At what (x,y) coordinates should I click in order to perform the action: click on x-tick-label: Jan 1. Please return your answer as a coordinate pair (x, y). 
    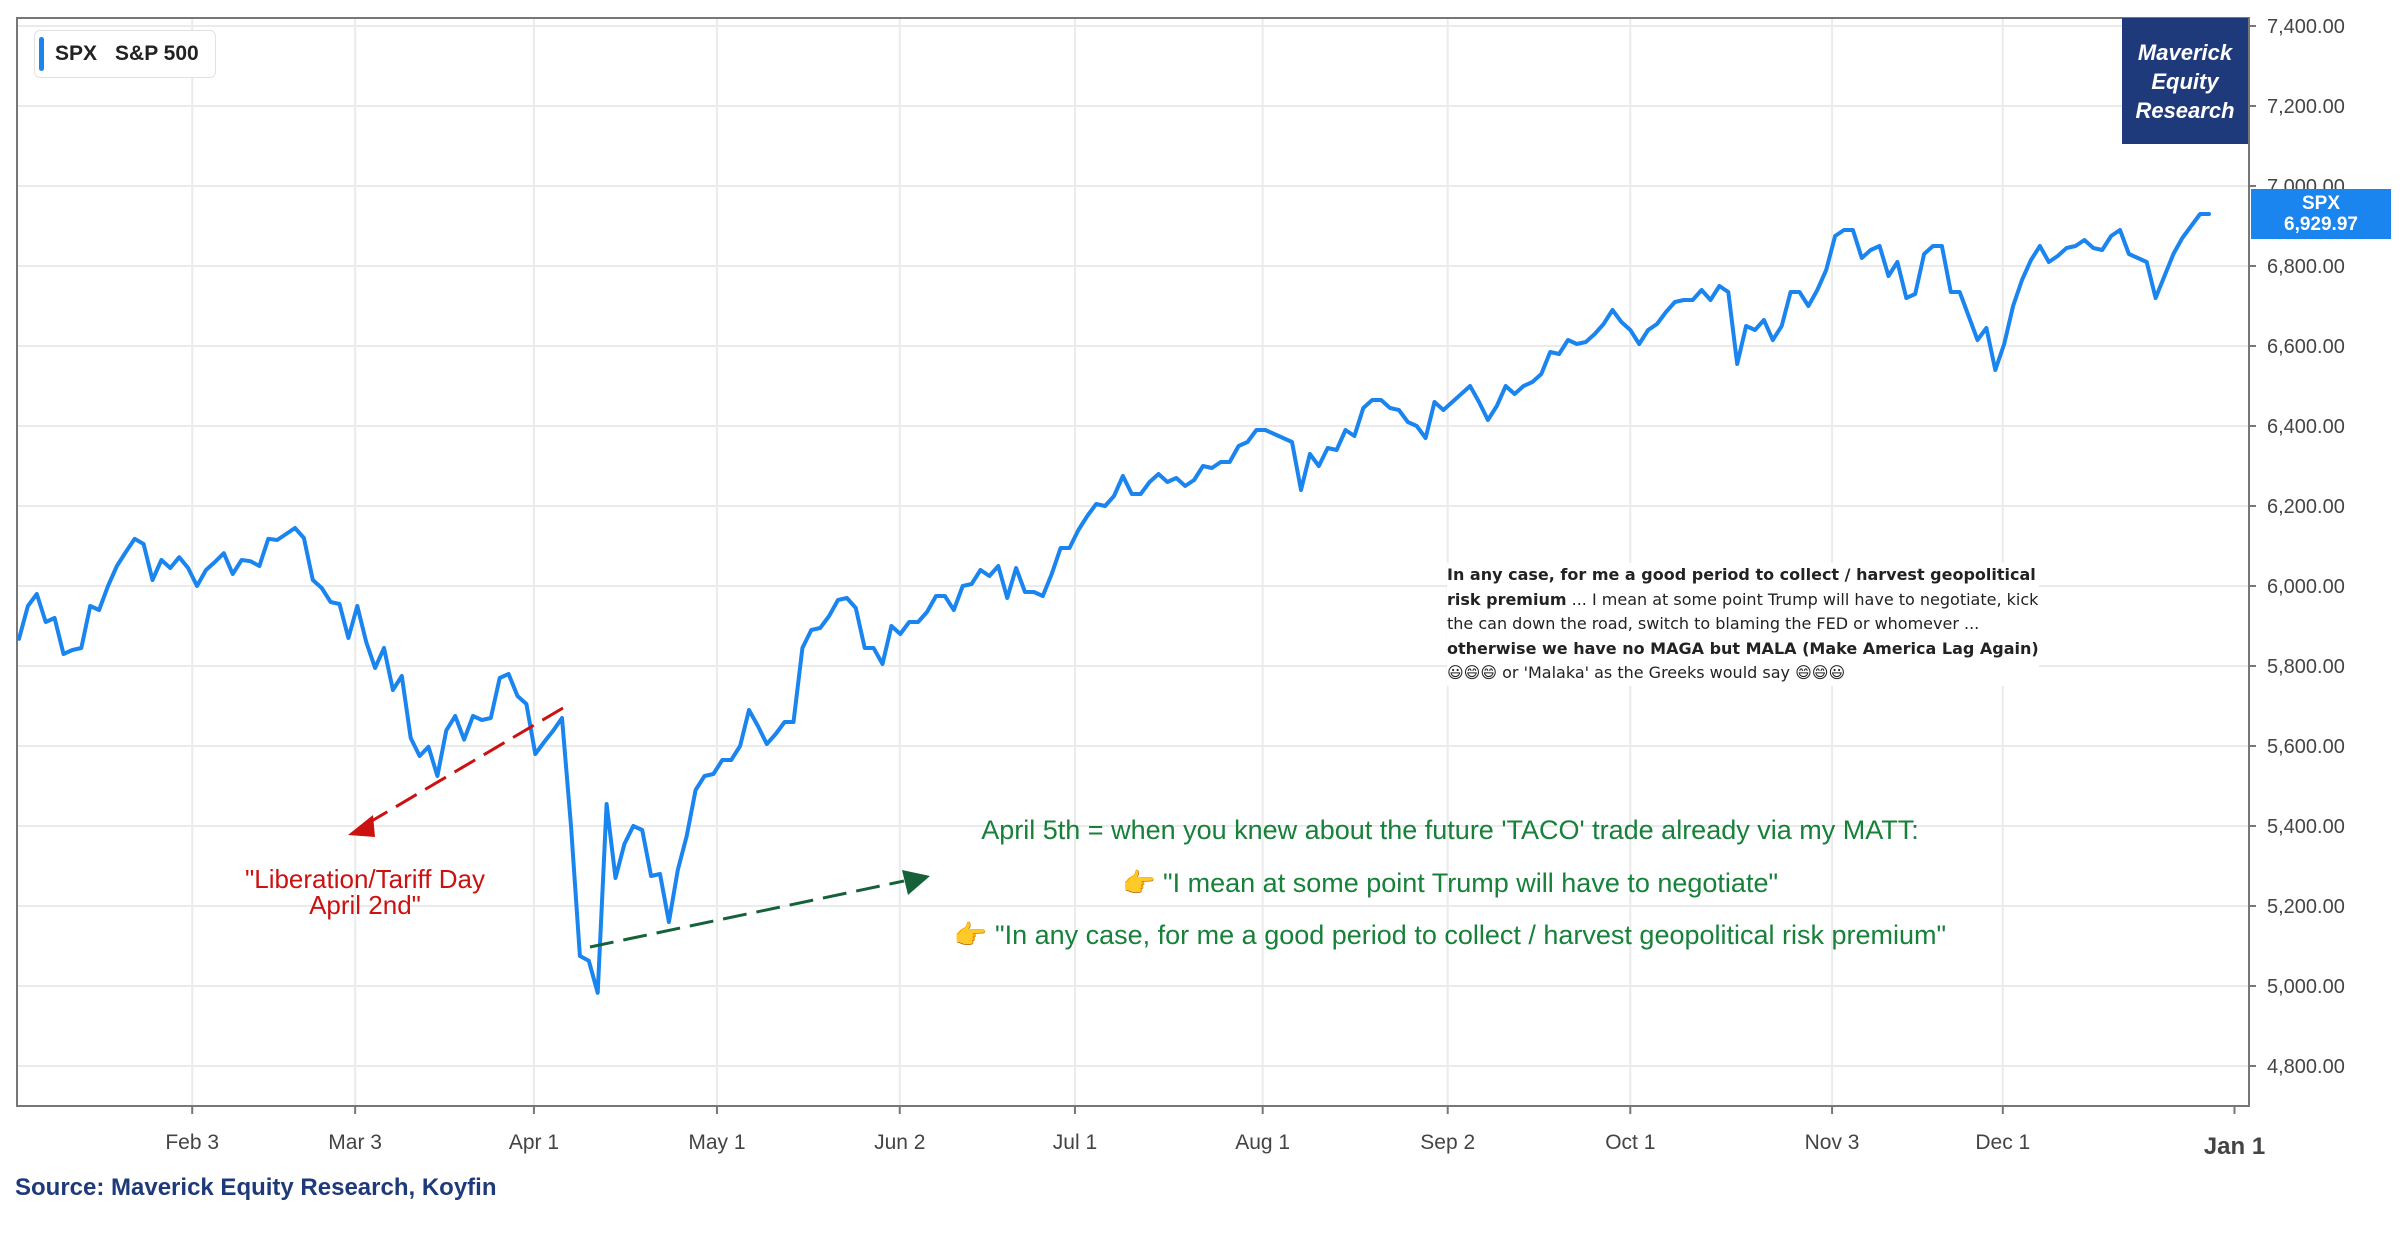
    Looking at the image, I should click on (2234, 1146).